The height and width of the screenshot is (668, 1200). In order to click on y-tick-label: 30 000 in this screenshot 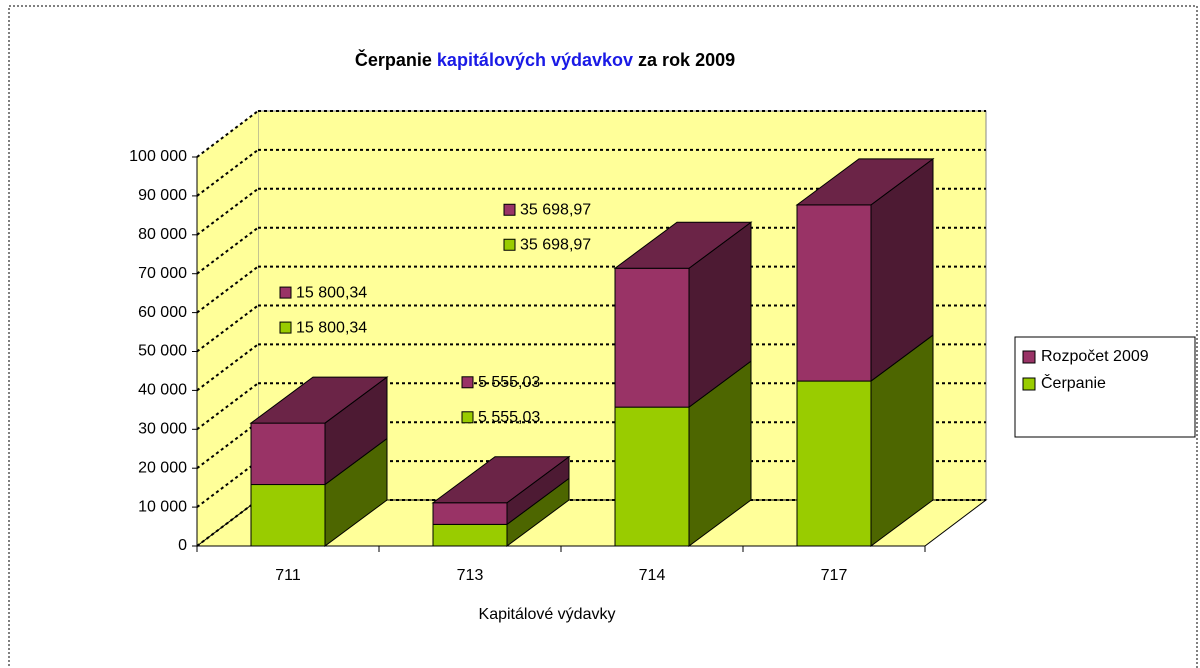, I will do `click(162, 429)`.